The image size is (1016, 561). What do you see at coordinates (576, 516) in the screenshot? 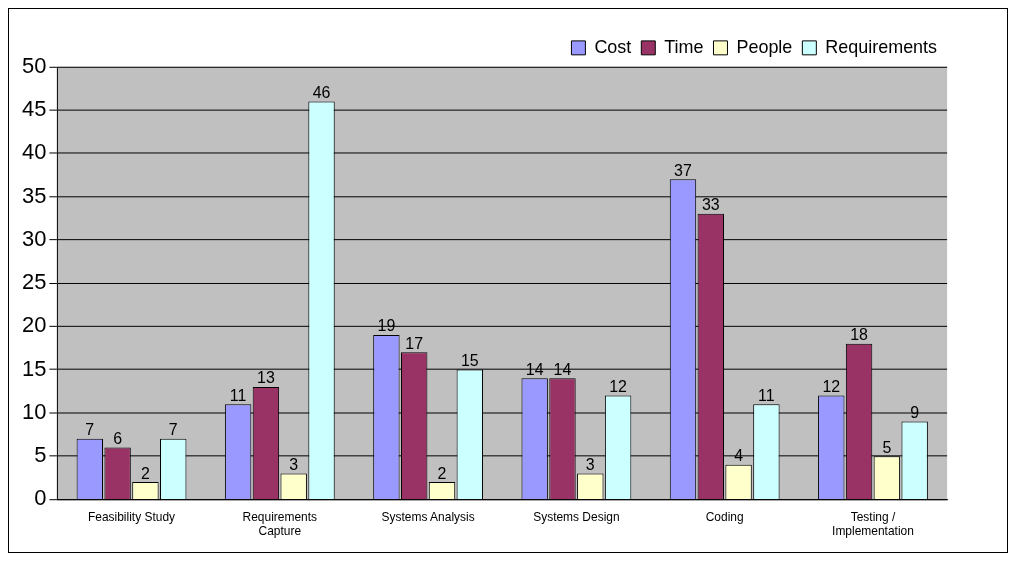
I see `x-tick-label: Systems Design` at bounding box center [576, 516].